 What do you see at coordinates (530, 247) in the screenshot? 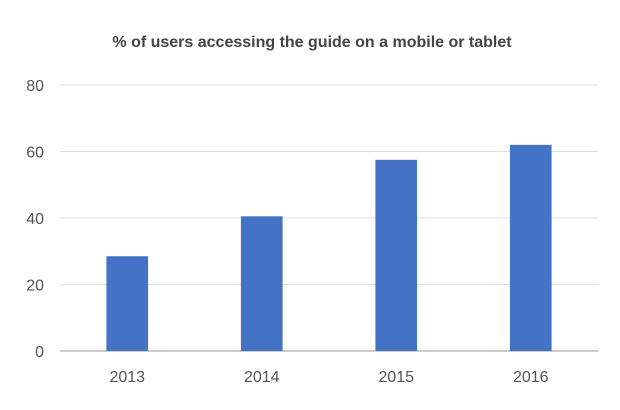
I see `bar-2016` at bounding box center [530, 247].